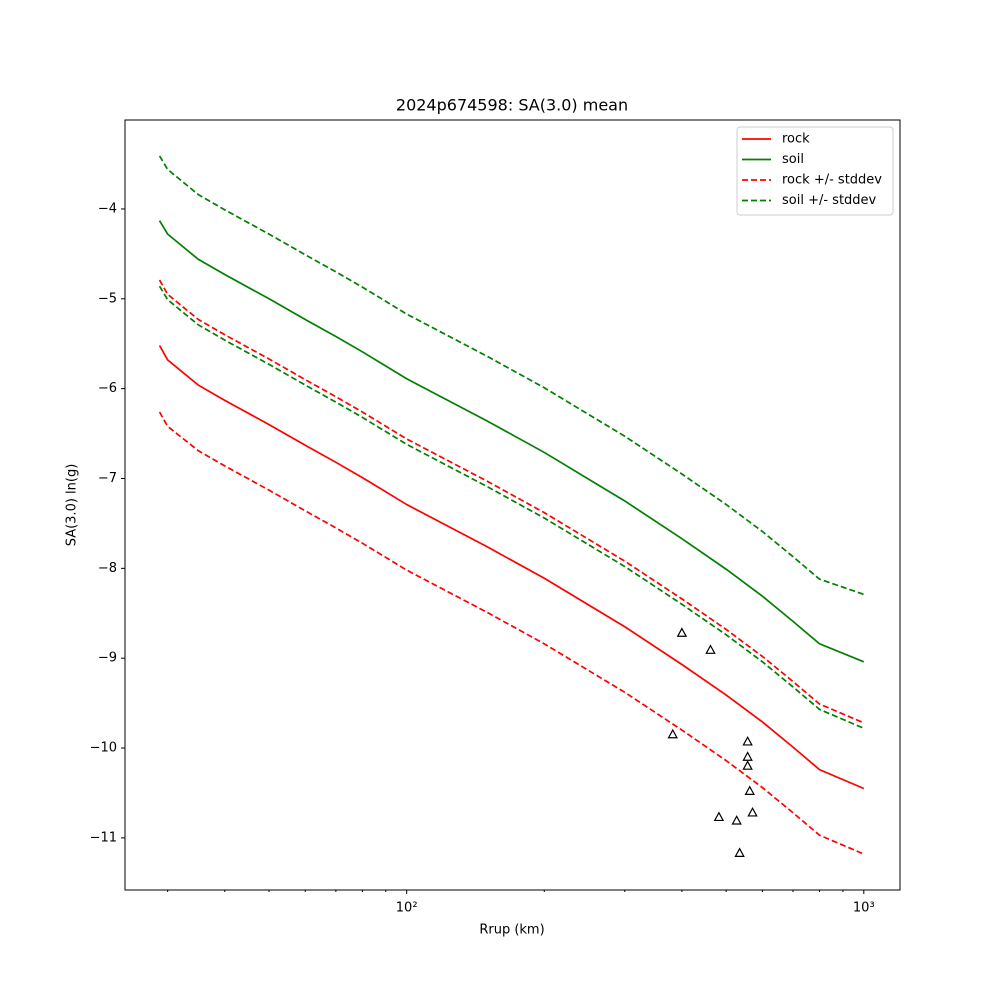 The image size is (1000, 1000). I want to click on y-tick-label: −8, so click(107, 568).